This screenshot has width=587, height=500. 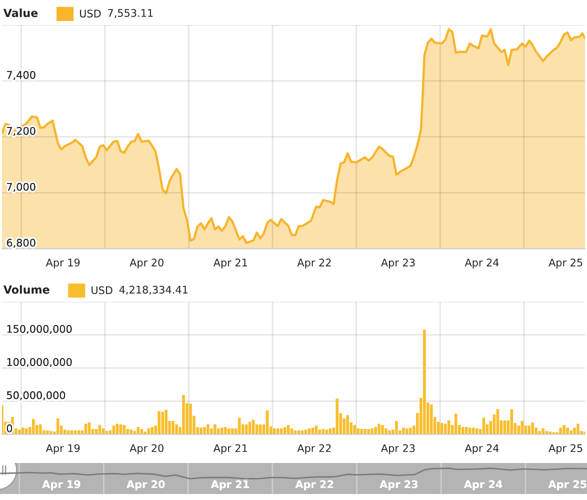 I want to click on chart-title: Volume, so click(x=26, y=289).